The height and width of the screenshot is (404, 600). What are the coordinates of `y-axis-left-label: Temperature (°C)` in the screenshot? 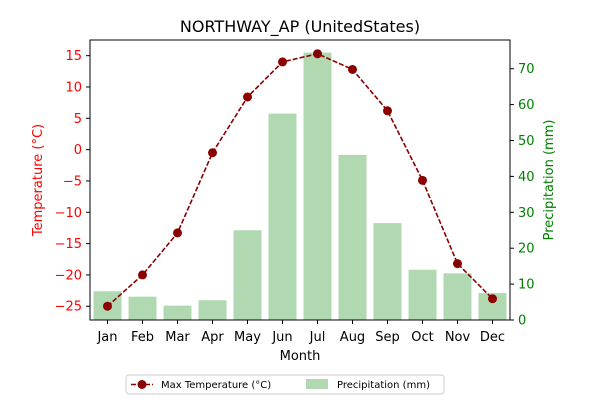 It's located at (38, 180).